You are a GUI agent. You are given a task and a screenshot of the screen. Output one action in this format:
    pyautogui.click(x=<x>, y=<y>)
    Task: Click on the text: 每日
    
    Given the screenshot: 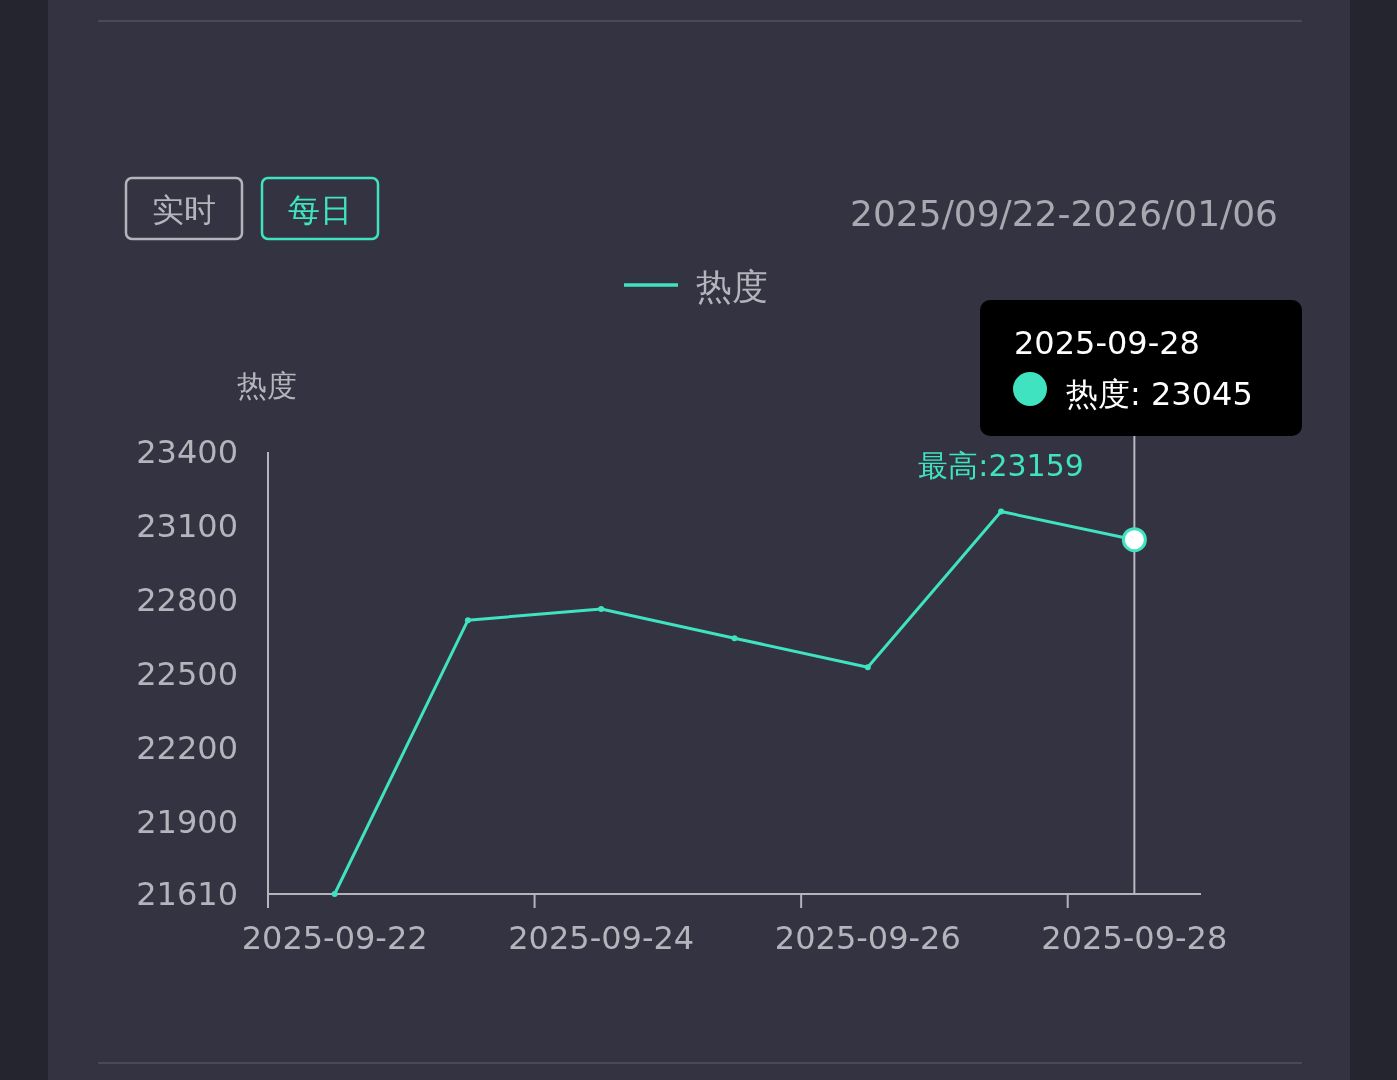 What is the action you would take?
    pyautogui.click(x=320, y=210)
    